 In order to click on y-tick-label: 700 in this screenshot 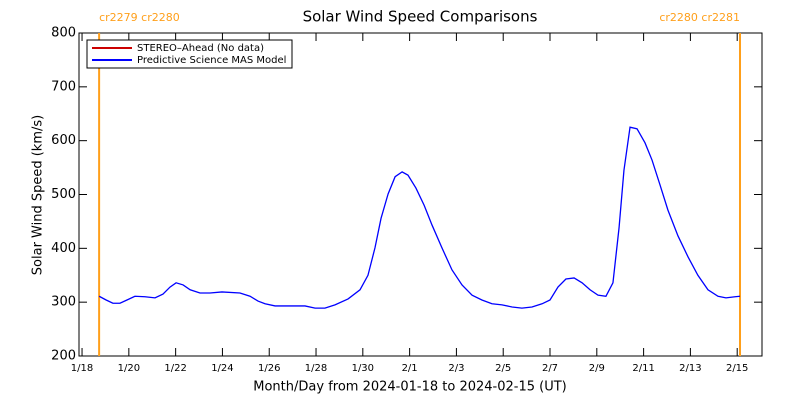, I will do `click(63, 86)`.